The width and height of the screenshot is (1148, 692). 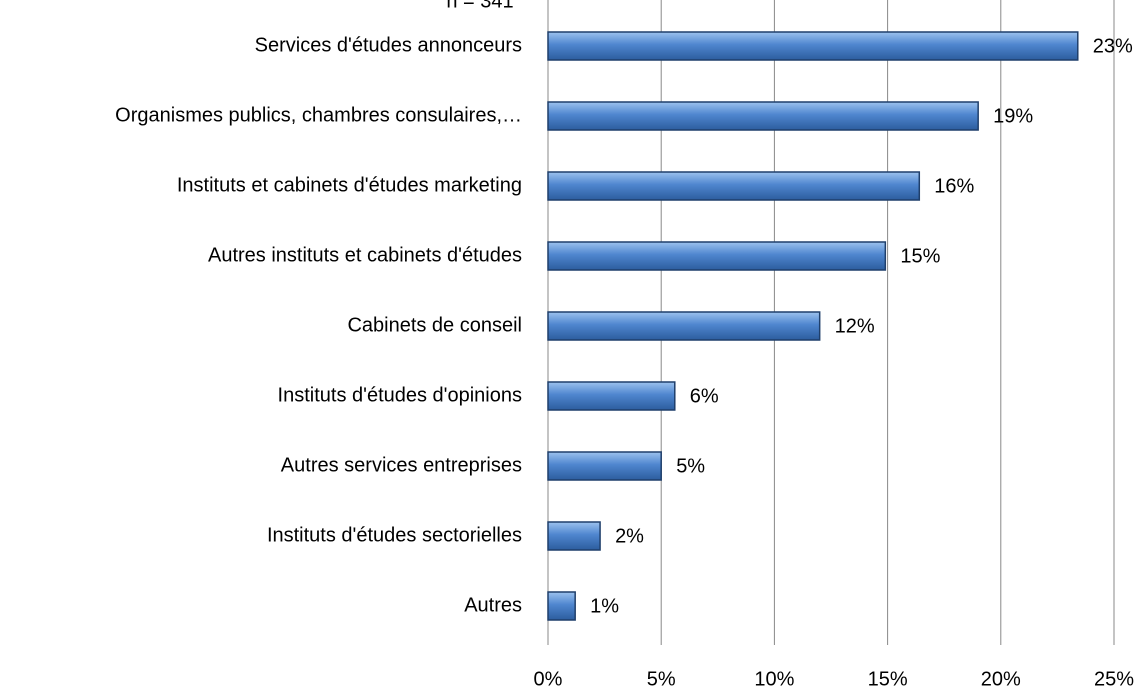 I want to click on value-label: 19%, so click(x=1013, y=116).